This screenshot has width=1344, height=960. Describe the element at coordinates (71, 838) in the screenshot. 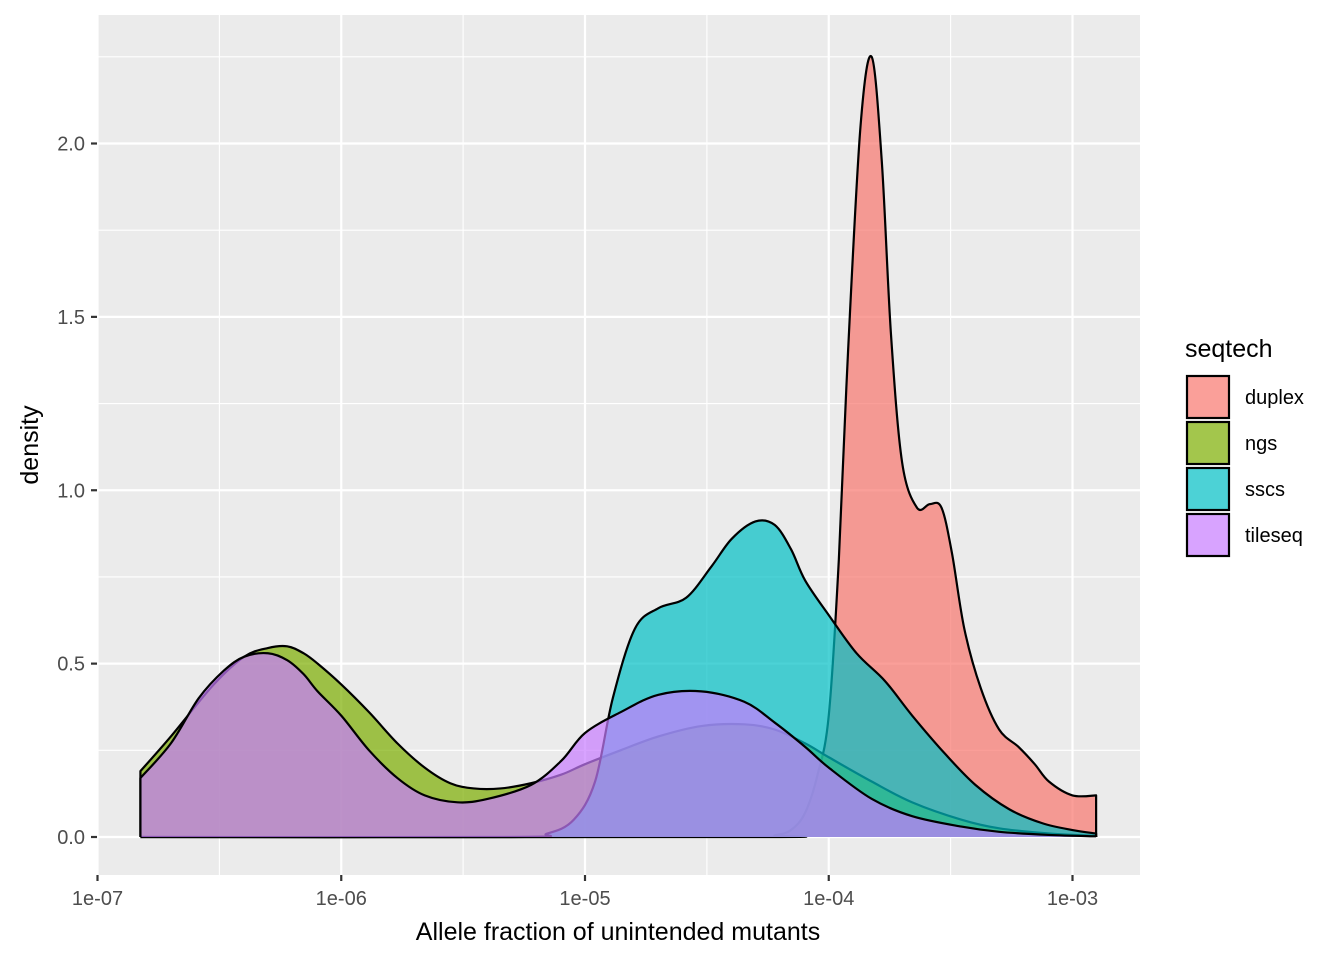

I see `y-tick-label: 0.0` at that location.